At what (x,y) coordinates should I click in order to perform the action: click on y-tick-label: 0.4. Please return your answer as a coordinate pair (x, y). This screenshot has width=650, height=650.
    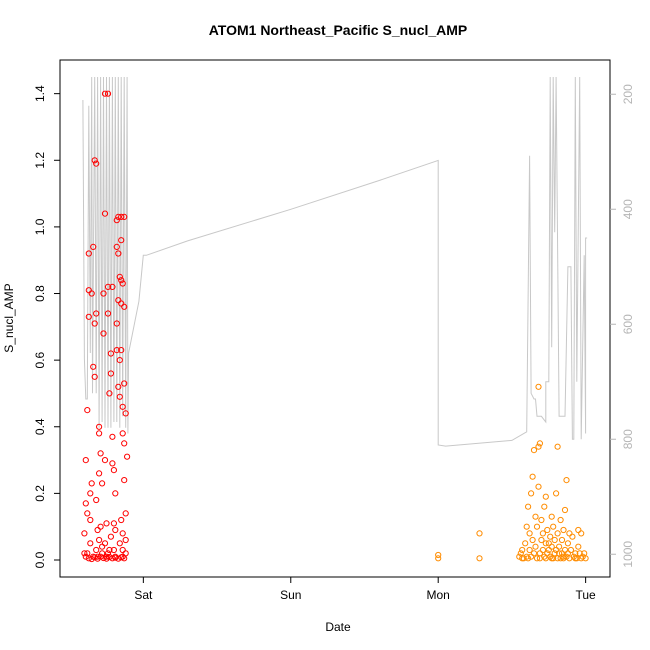
    Looking at the image, I should click on (40, 426).